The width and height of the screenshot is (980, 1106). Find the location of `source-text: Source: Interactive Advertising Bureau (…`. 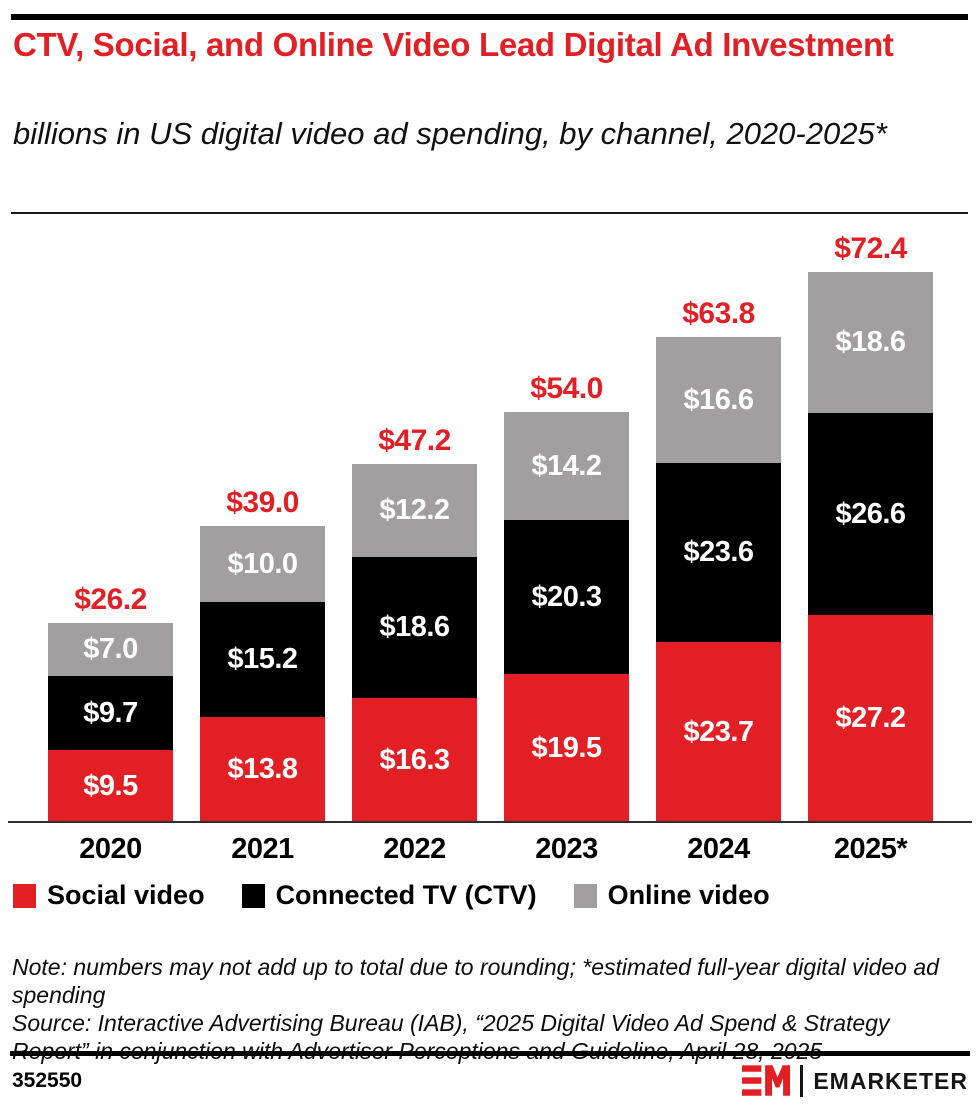

source-text: Source: Interactive Advertising Bureau (… is located at coordinates (451, 1037).